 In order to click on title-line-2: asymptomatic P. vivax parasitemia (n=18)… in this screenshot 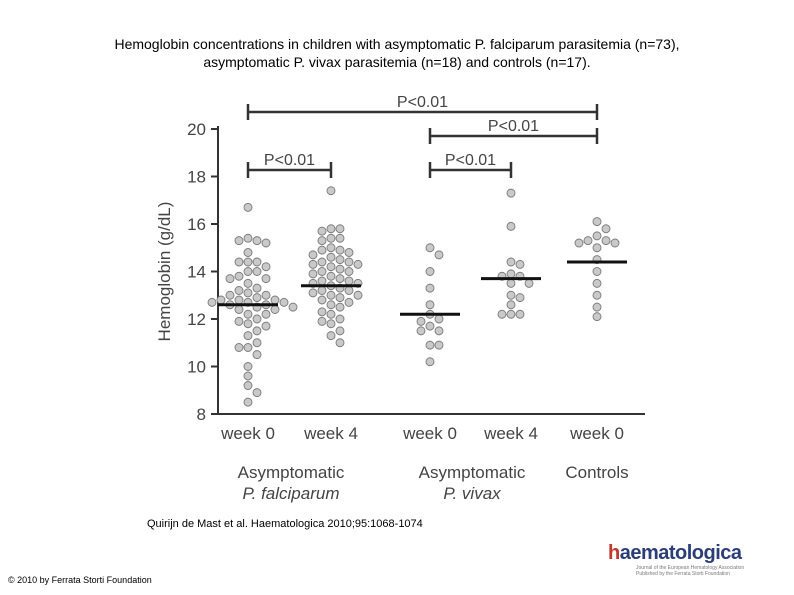, I will do `click(397, 62)`.